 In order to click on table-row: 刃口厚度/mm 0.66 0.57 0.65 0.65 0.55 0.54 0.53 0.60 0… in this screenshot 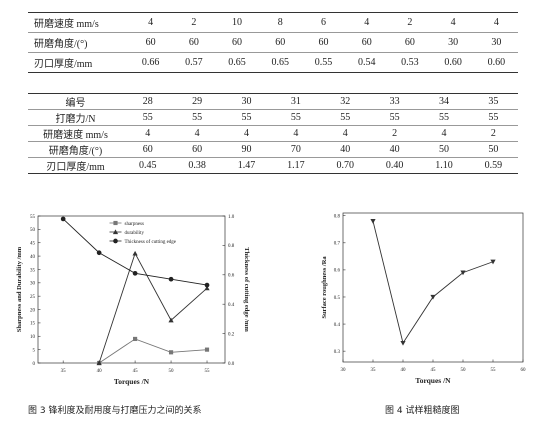, I will do `click(273, 62)`.